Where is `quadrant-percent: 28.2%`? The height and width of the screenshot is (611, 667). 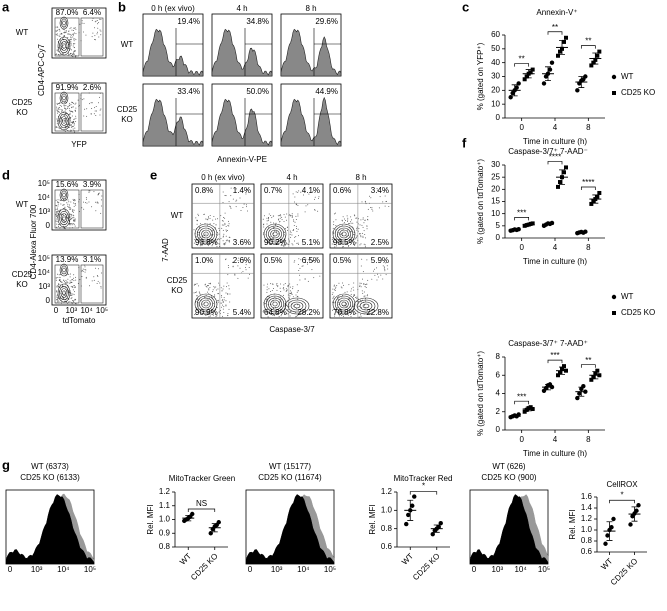 quadrant-percent: 28.2% is located at coordinates (308, 312).